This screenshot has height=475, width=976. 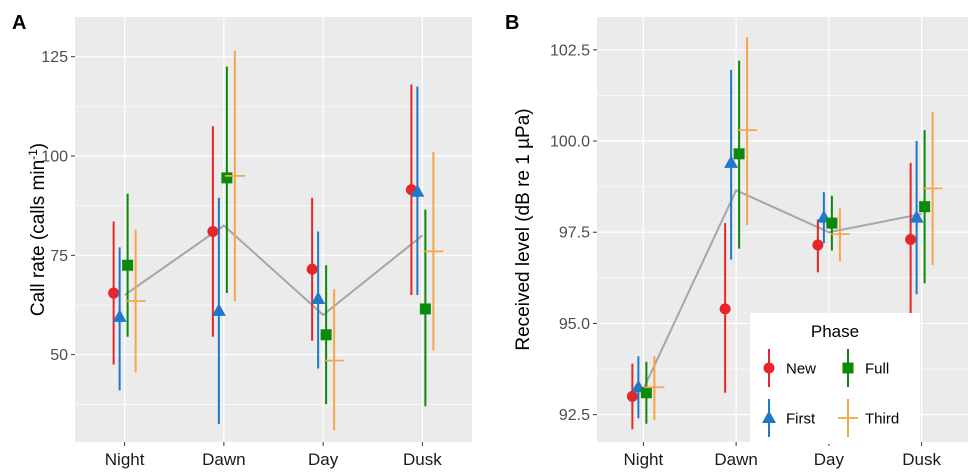 What do you see at coordinates (54, 57) in the screenshot?
I see `y-tick-label: 125` at bounding box center [54, 57].